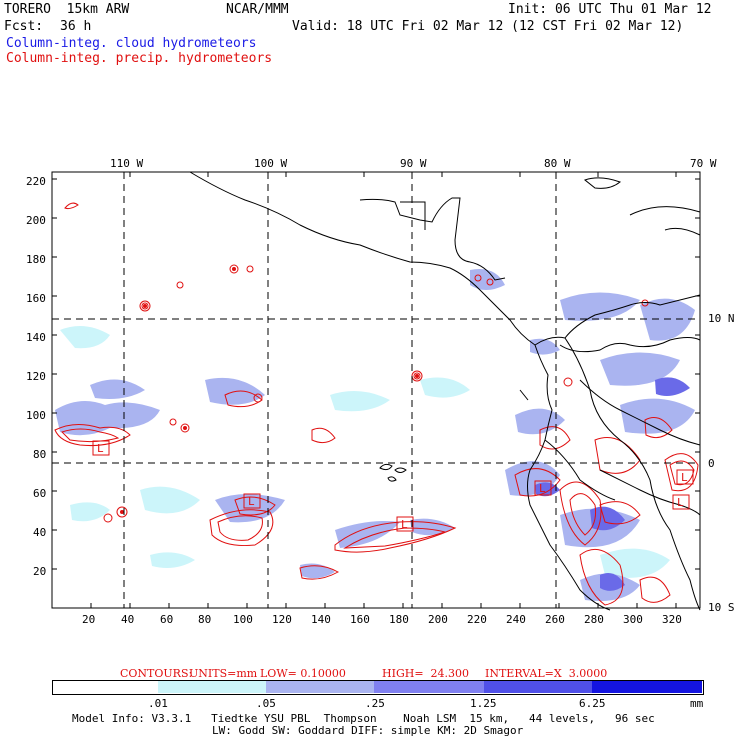  What do you see at coordinates (555, 619) in the screenshot?
I see `x-tick: 260` at bounding box center [555, 619].